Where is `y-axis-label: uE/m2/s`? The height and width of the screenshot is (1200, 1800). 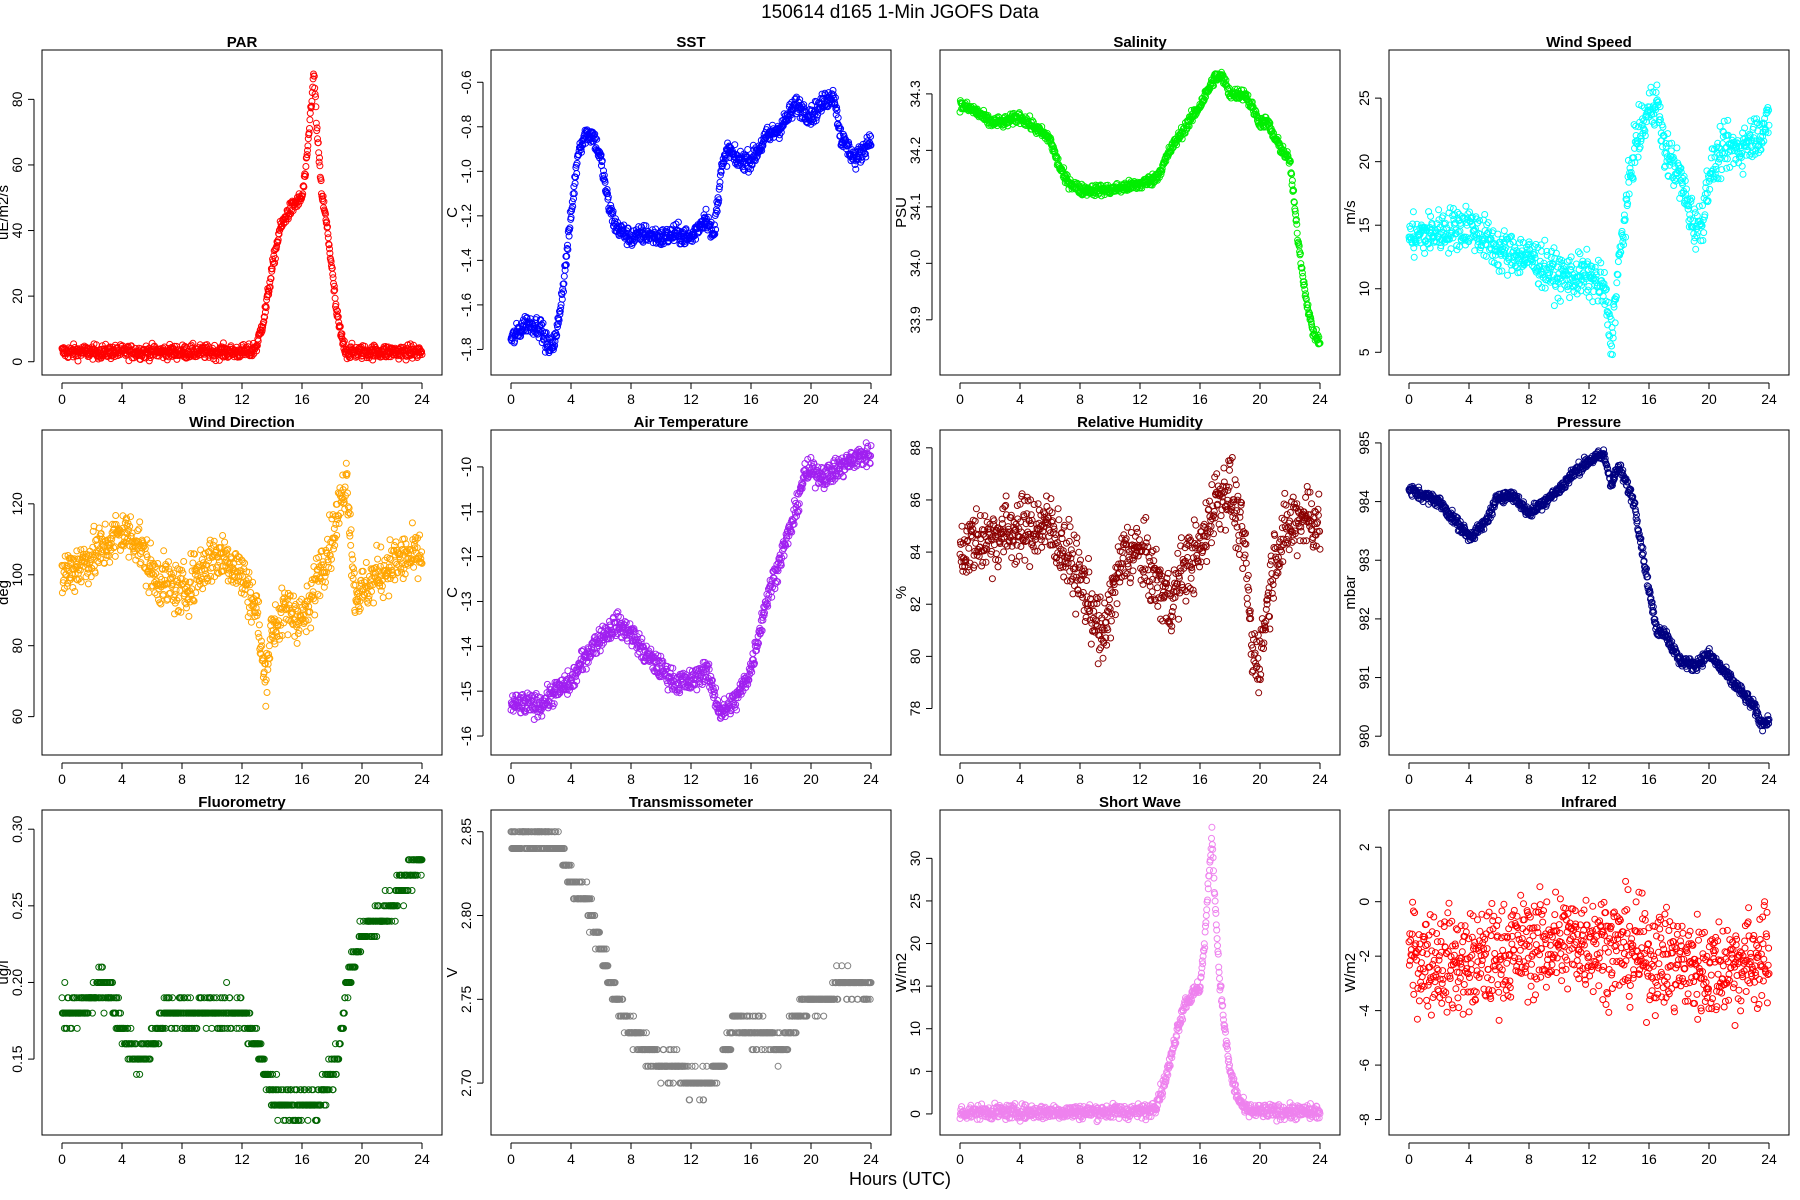 y-axis-label: uE/m2/s is located at coordinates (6, 212).